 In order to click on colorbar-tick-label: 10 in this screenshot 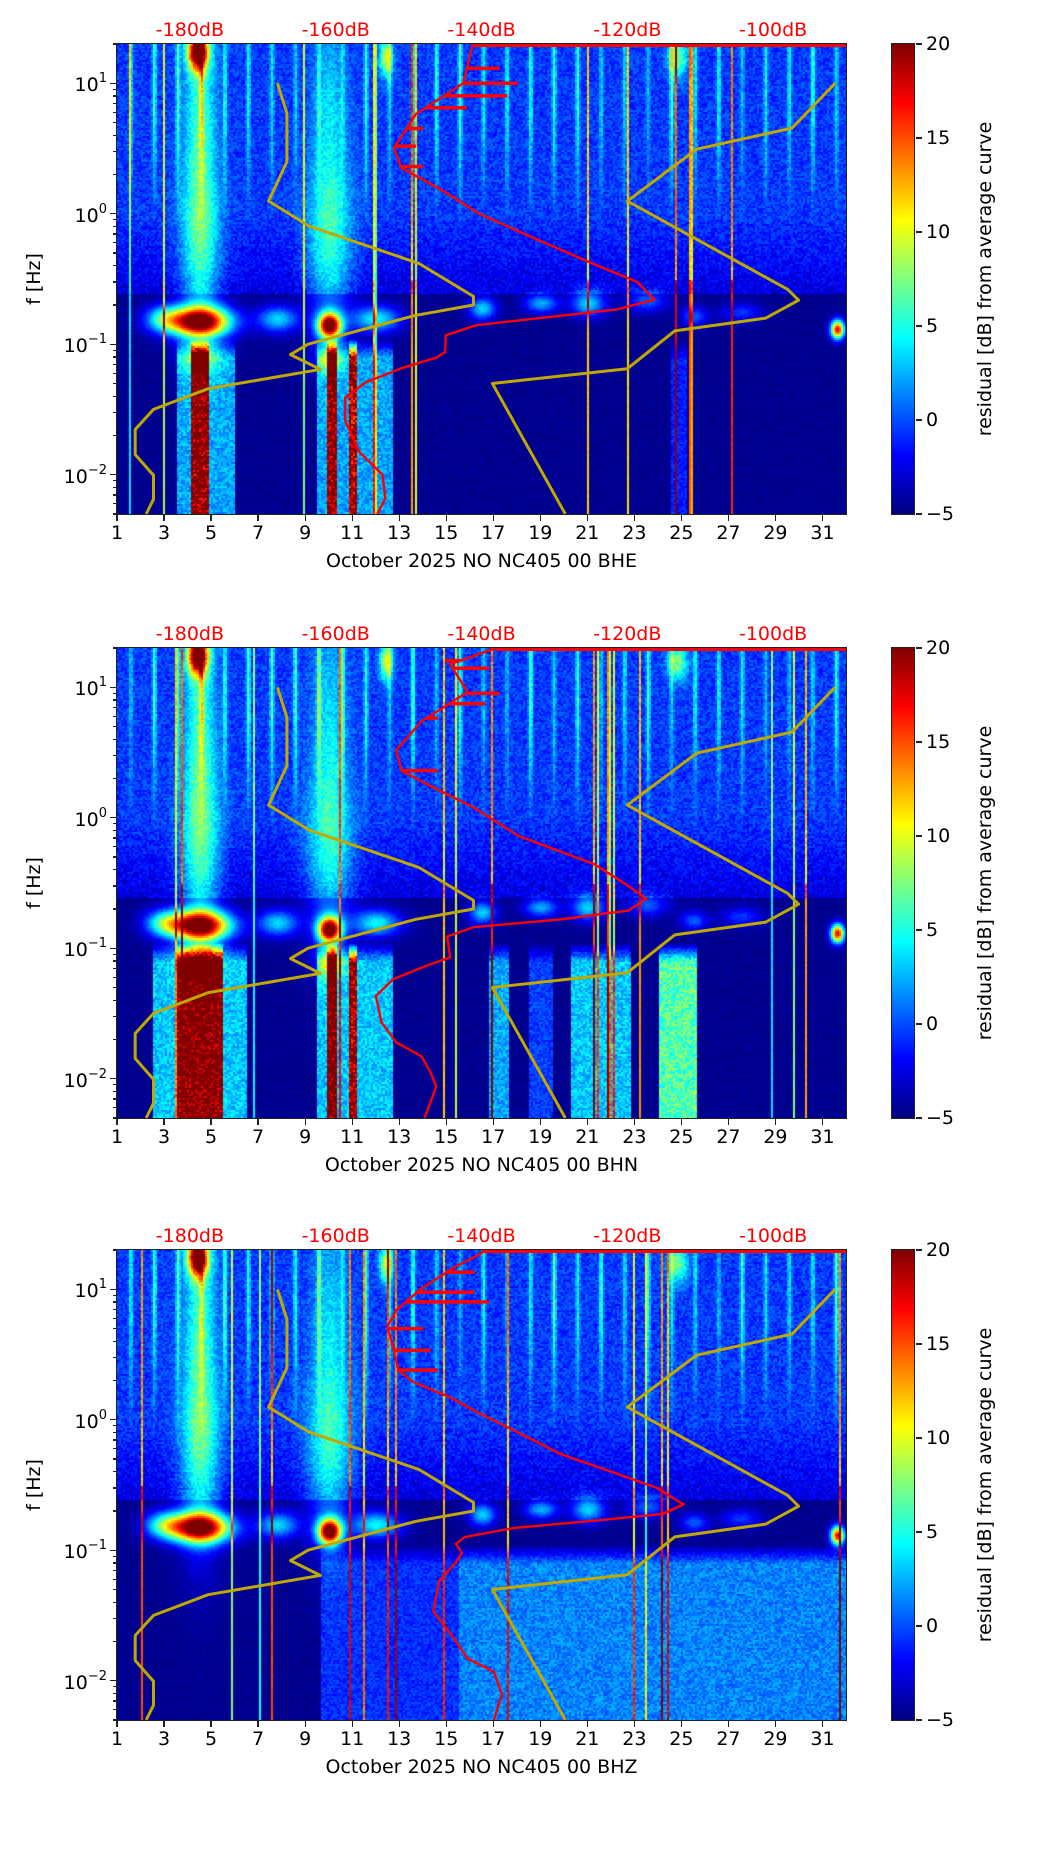, I will do `click(938, 1438)`.